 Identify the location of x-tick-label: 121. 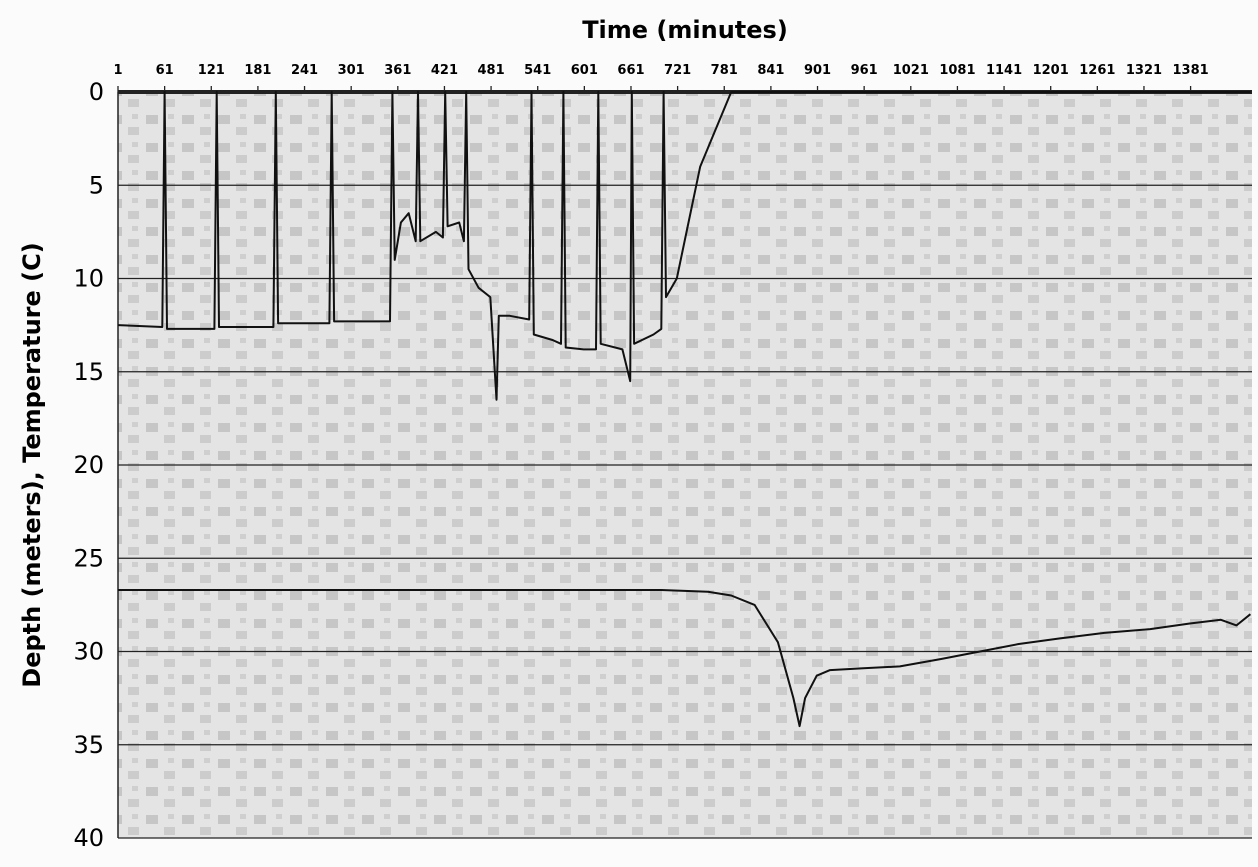
(211, 70).